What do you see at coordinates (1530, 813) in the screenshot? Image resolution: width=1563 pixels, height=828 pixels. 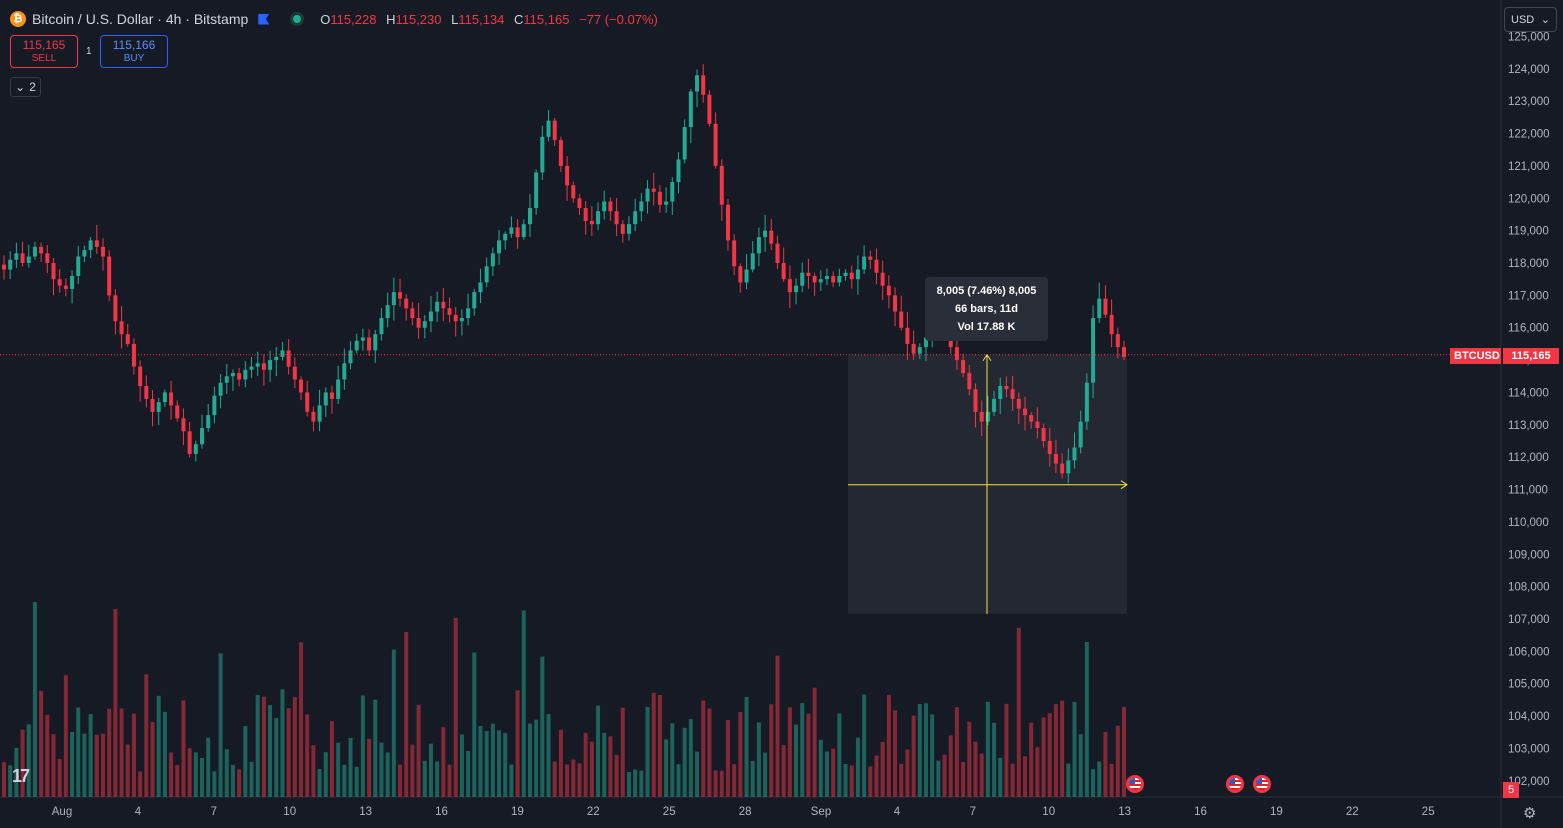 I see `gear-icon: ⚙` at bounding box center [1530, 813].